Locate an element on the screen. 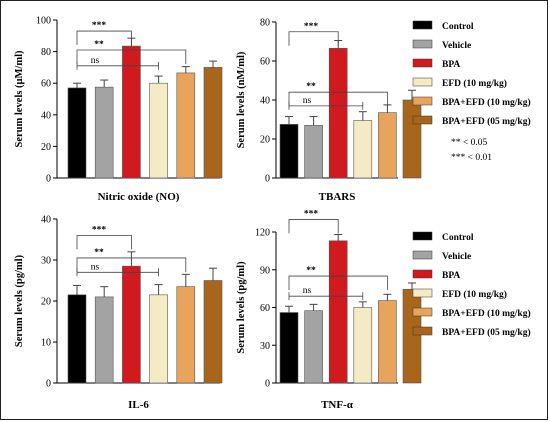 This screenshot has width=550, height=422. y-tick-label: 100 is located at coordinates (43, 21).